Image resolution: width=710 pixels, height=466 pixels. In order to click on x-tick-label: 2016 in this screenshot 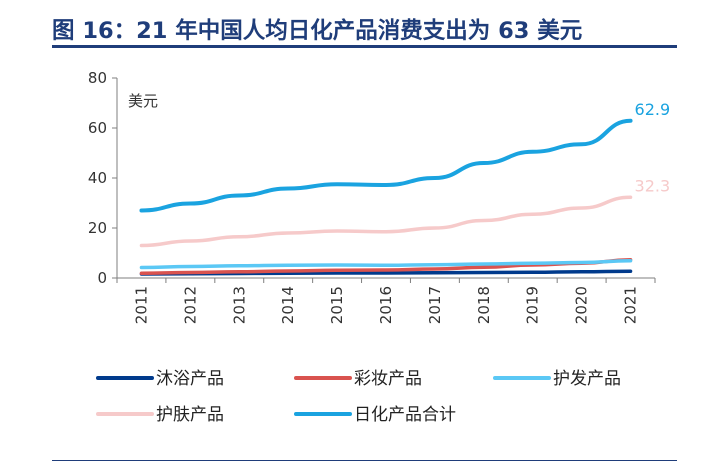, I will do `click(386, 305)`.